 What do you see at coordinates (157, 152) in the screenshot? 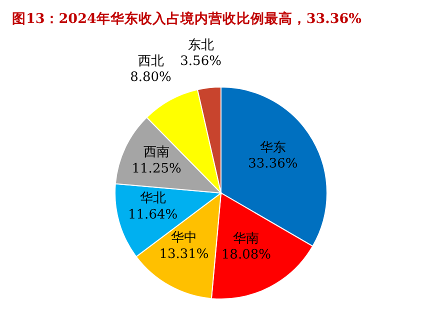
I see `slice-label: 西南` at bounding box center [157, 152].